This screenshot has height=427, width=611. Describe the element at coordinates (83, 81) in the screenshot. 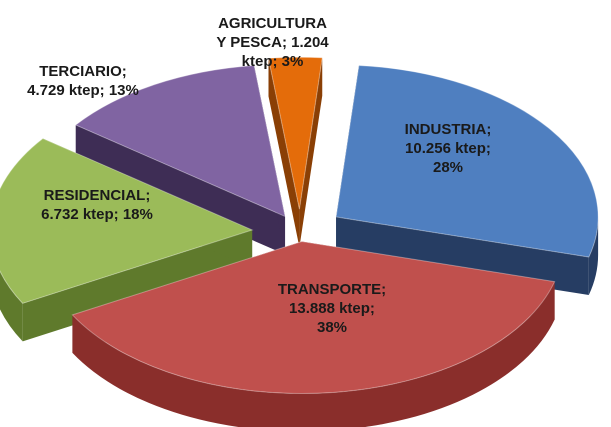

I see `label-terciario: TERCIARIO; 4.729 ktep; 13%` at that location.